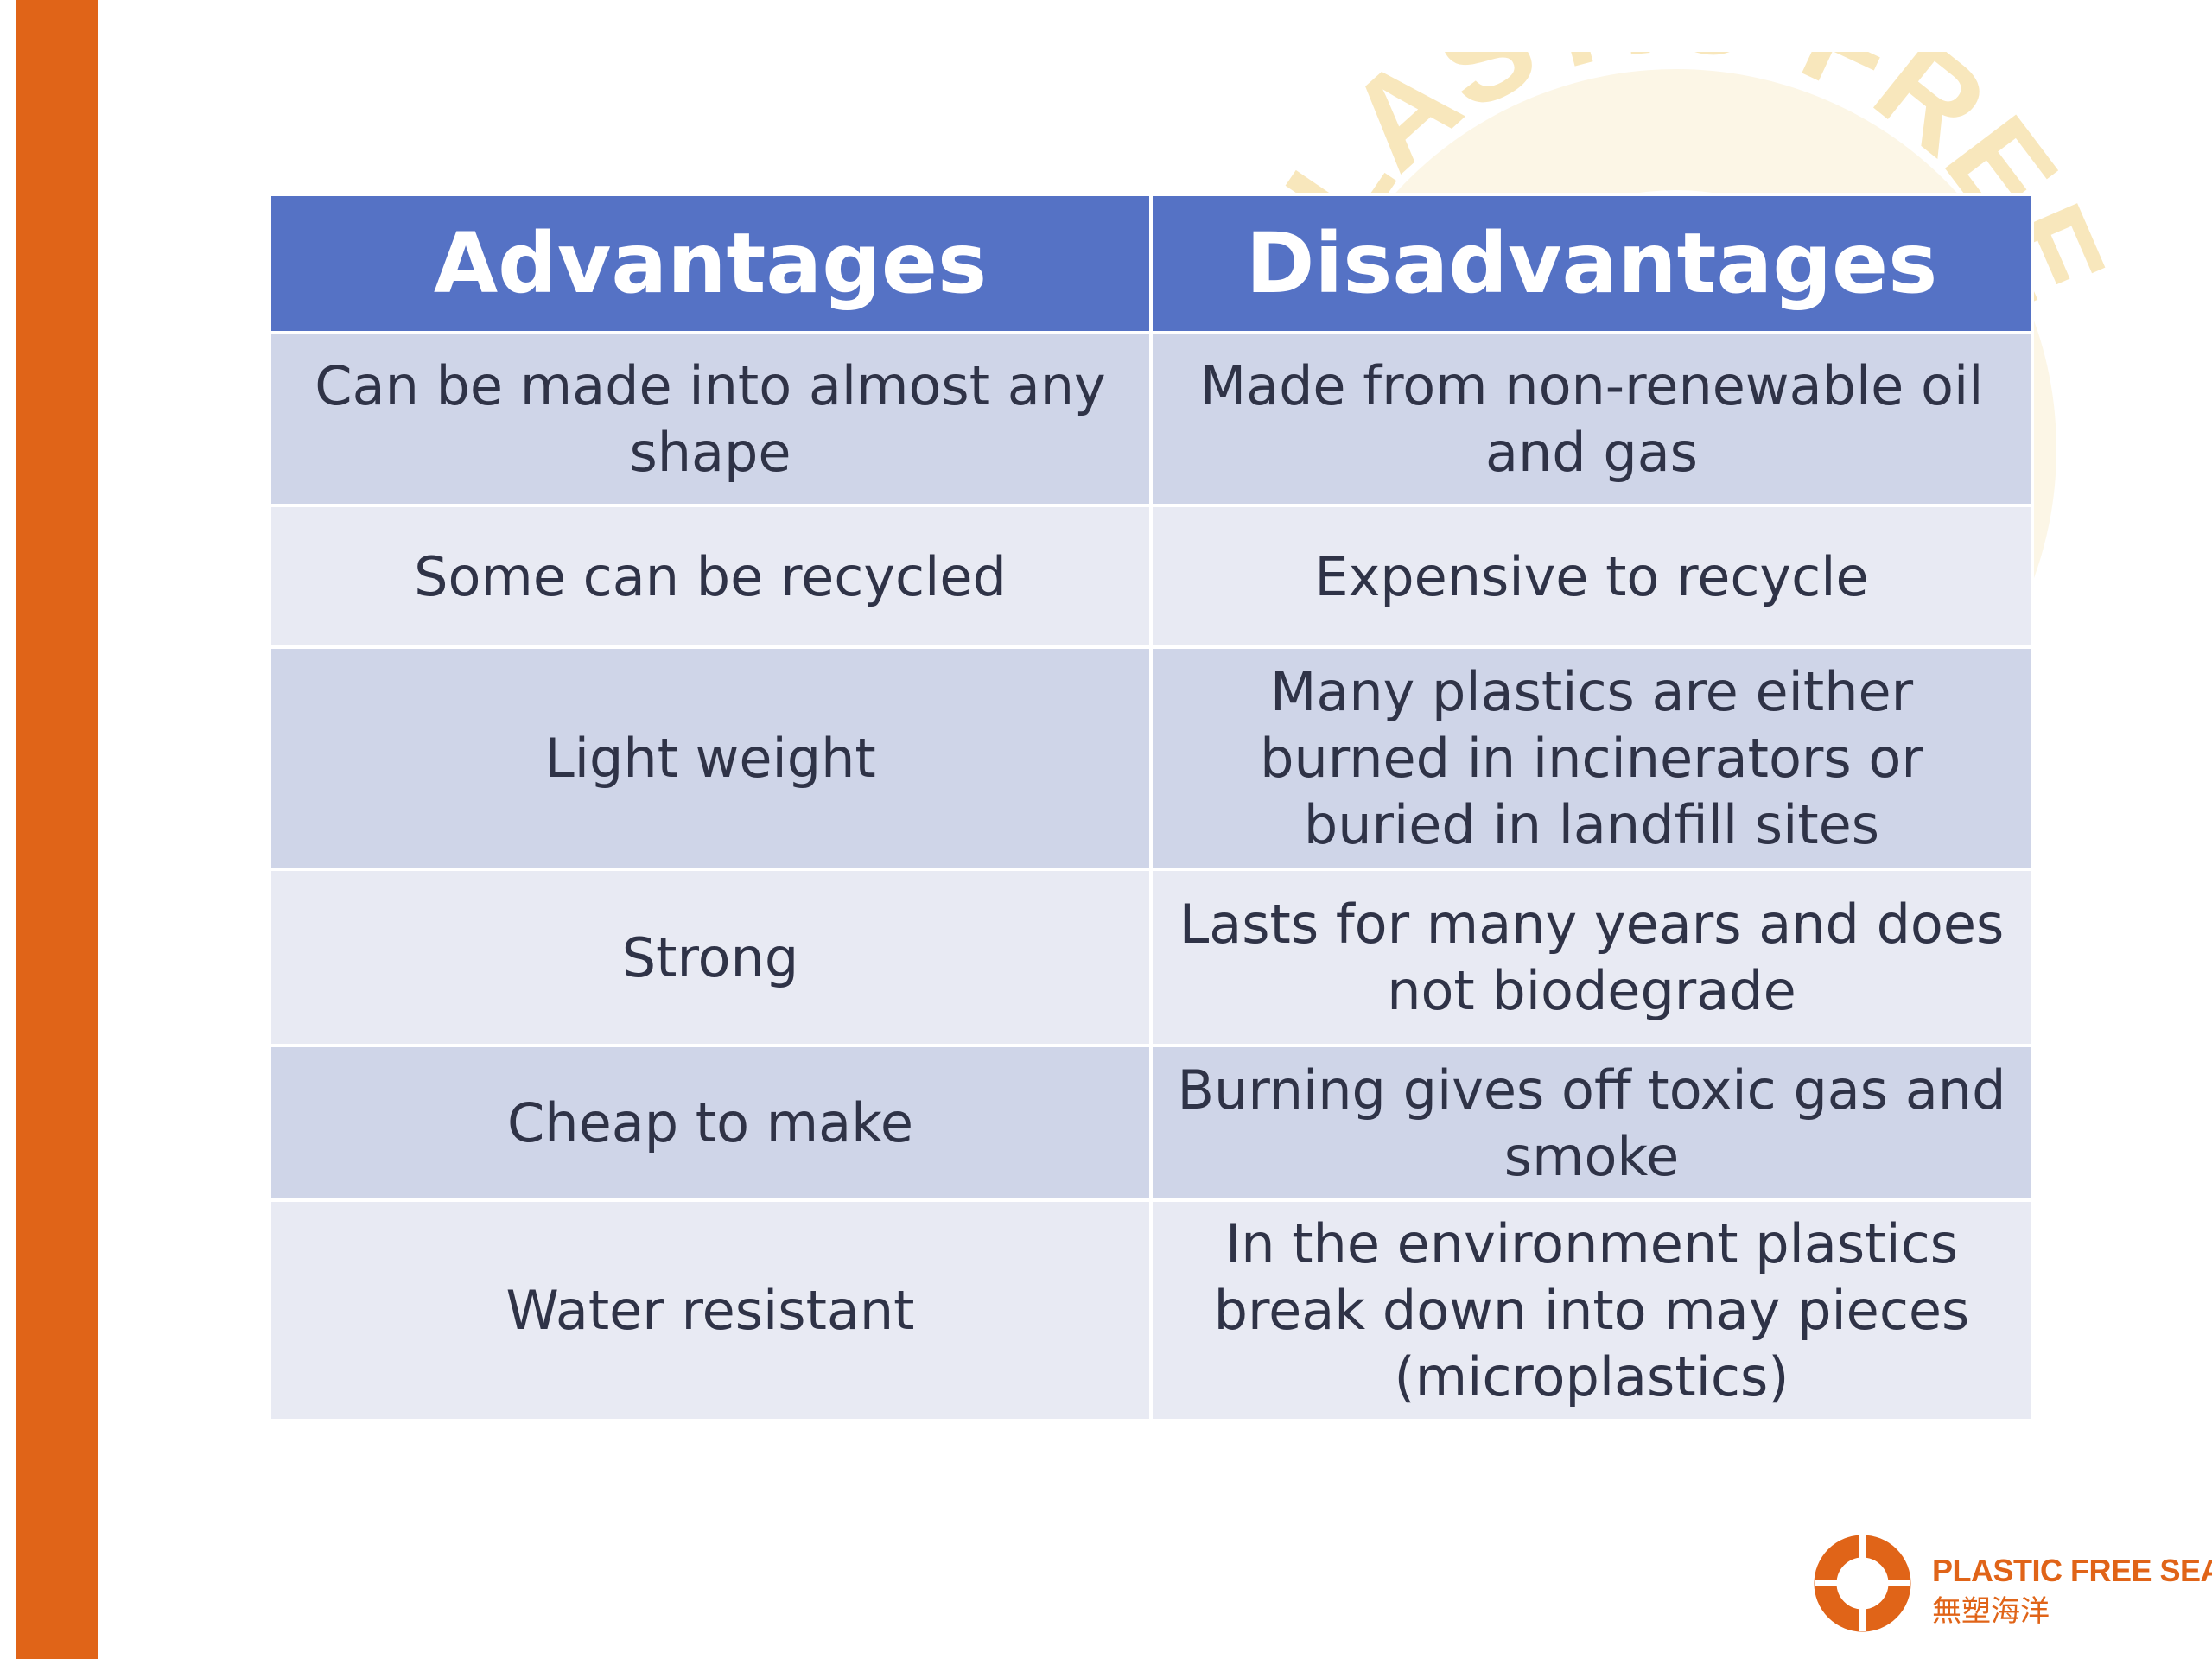 The width and height of the screenshot is (2212, 1659). What do you see at coordinates (710, 419) in the screenshot?
I see `advantage-cell: Can be made into almost any shape` at bounding box center [710, 419].